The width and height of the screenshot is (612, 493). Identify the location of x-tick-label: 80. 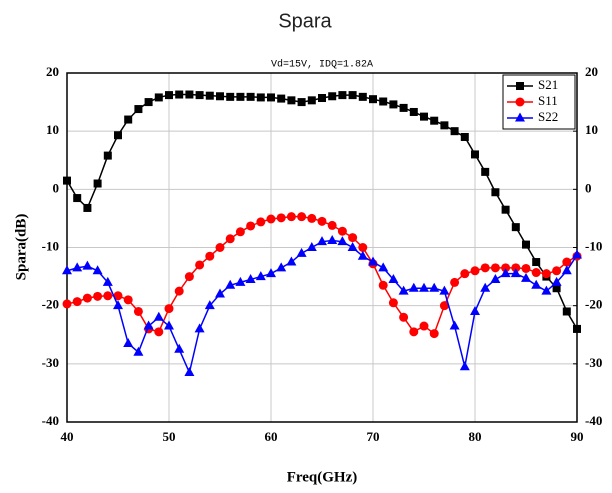
(475, 436).